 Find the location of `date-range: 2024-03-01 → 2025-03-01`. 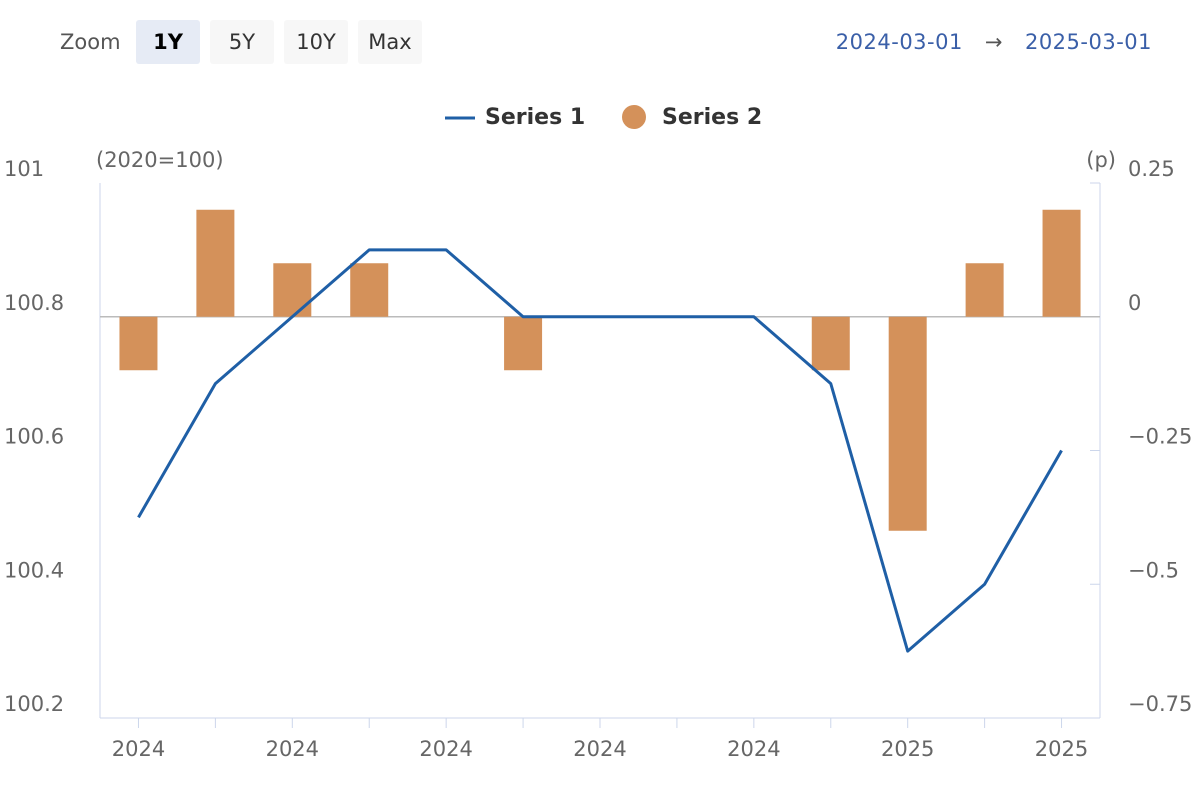

date-range: 2024-03-01 → 2025-03-01 is located at coordinates (994, 42).